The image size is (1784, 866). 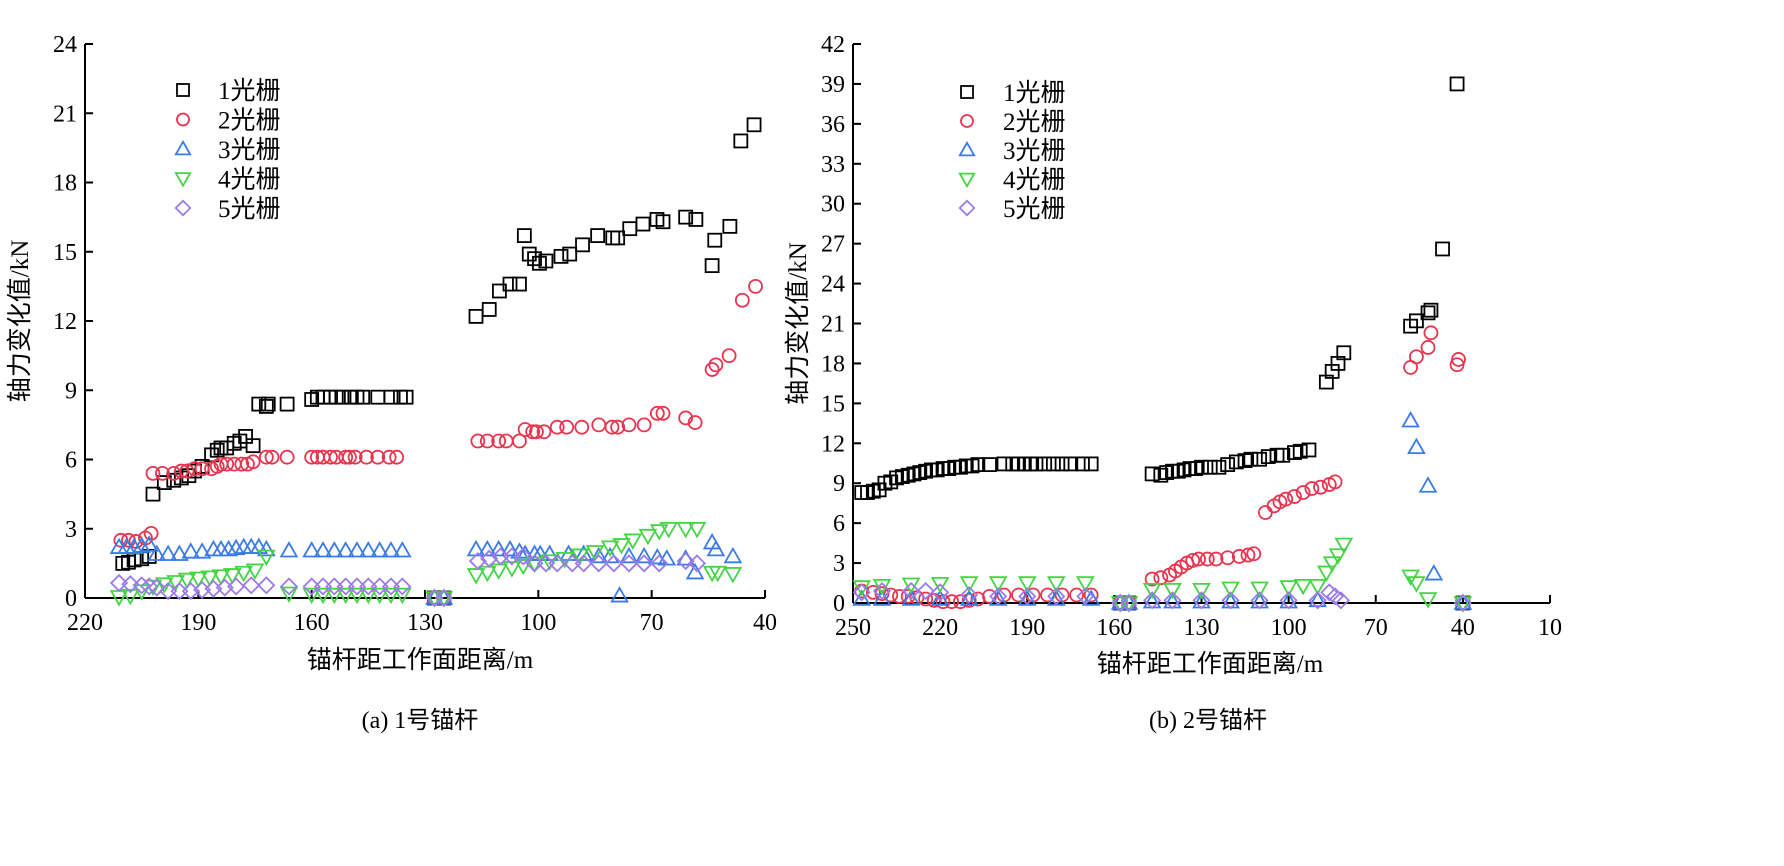 What do you see at coordinates (652, 623) in the screenshot?
I see `x-tick-label: 70` at bounding box center [652, 623].